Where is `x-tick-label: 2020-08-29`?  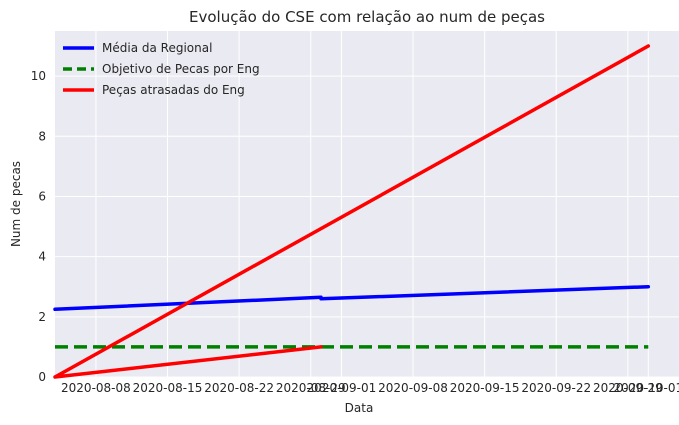
x-tick-label: 2020-08-29 is located at coordinates (311, 388).